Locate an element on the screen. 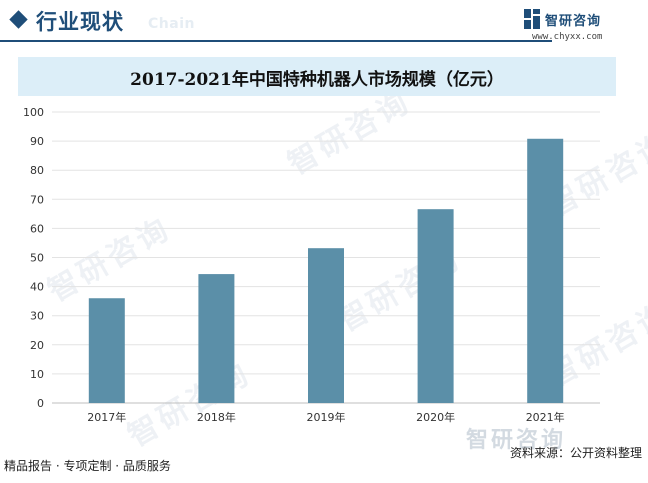 Image resolution: width=648 pixels, height=483 pixels. chart-title-band: 2017-2021年中国特种机器人市场规模（亿元） is located at coordinates (317, 76).